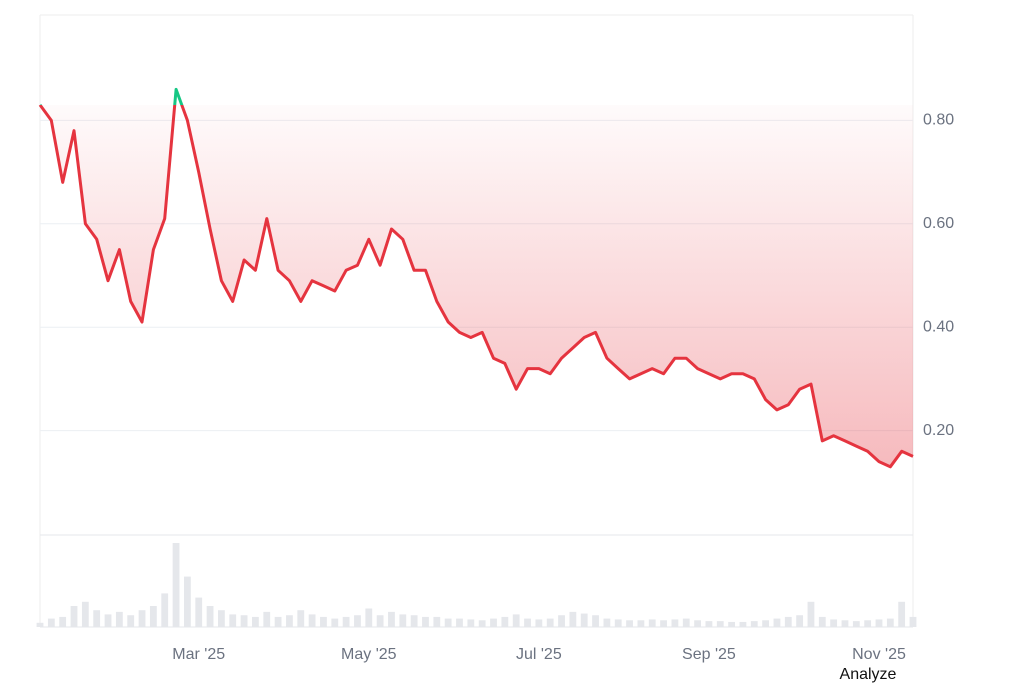 This screenshot has width=1024, height=688. What do you see at coordinates (938, 430) in the screenshot?
I see `y-tick-label: 0.20` at bounding box center [938, 430].